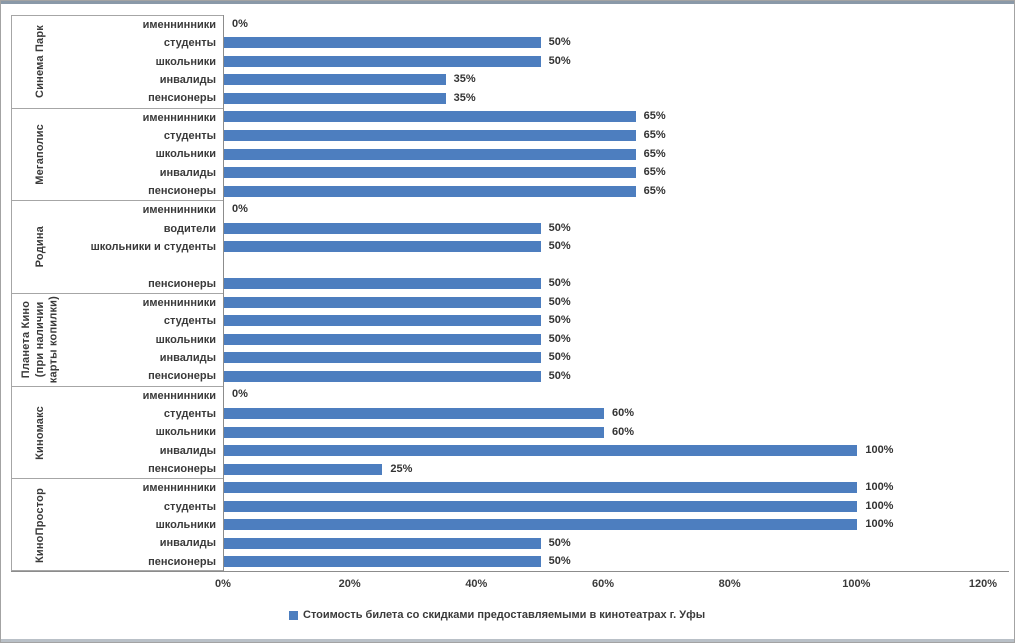  I want to click on cinema-group-label: Мегаполис, so click(41, 155).